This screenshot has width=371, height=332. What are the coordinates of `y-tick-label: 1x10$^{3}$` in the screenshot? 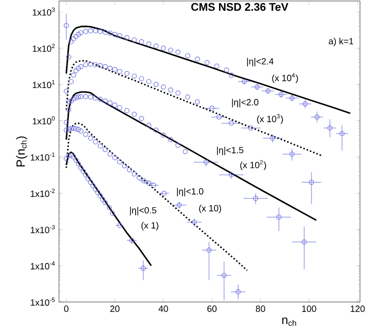 It's located at (43, 12).